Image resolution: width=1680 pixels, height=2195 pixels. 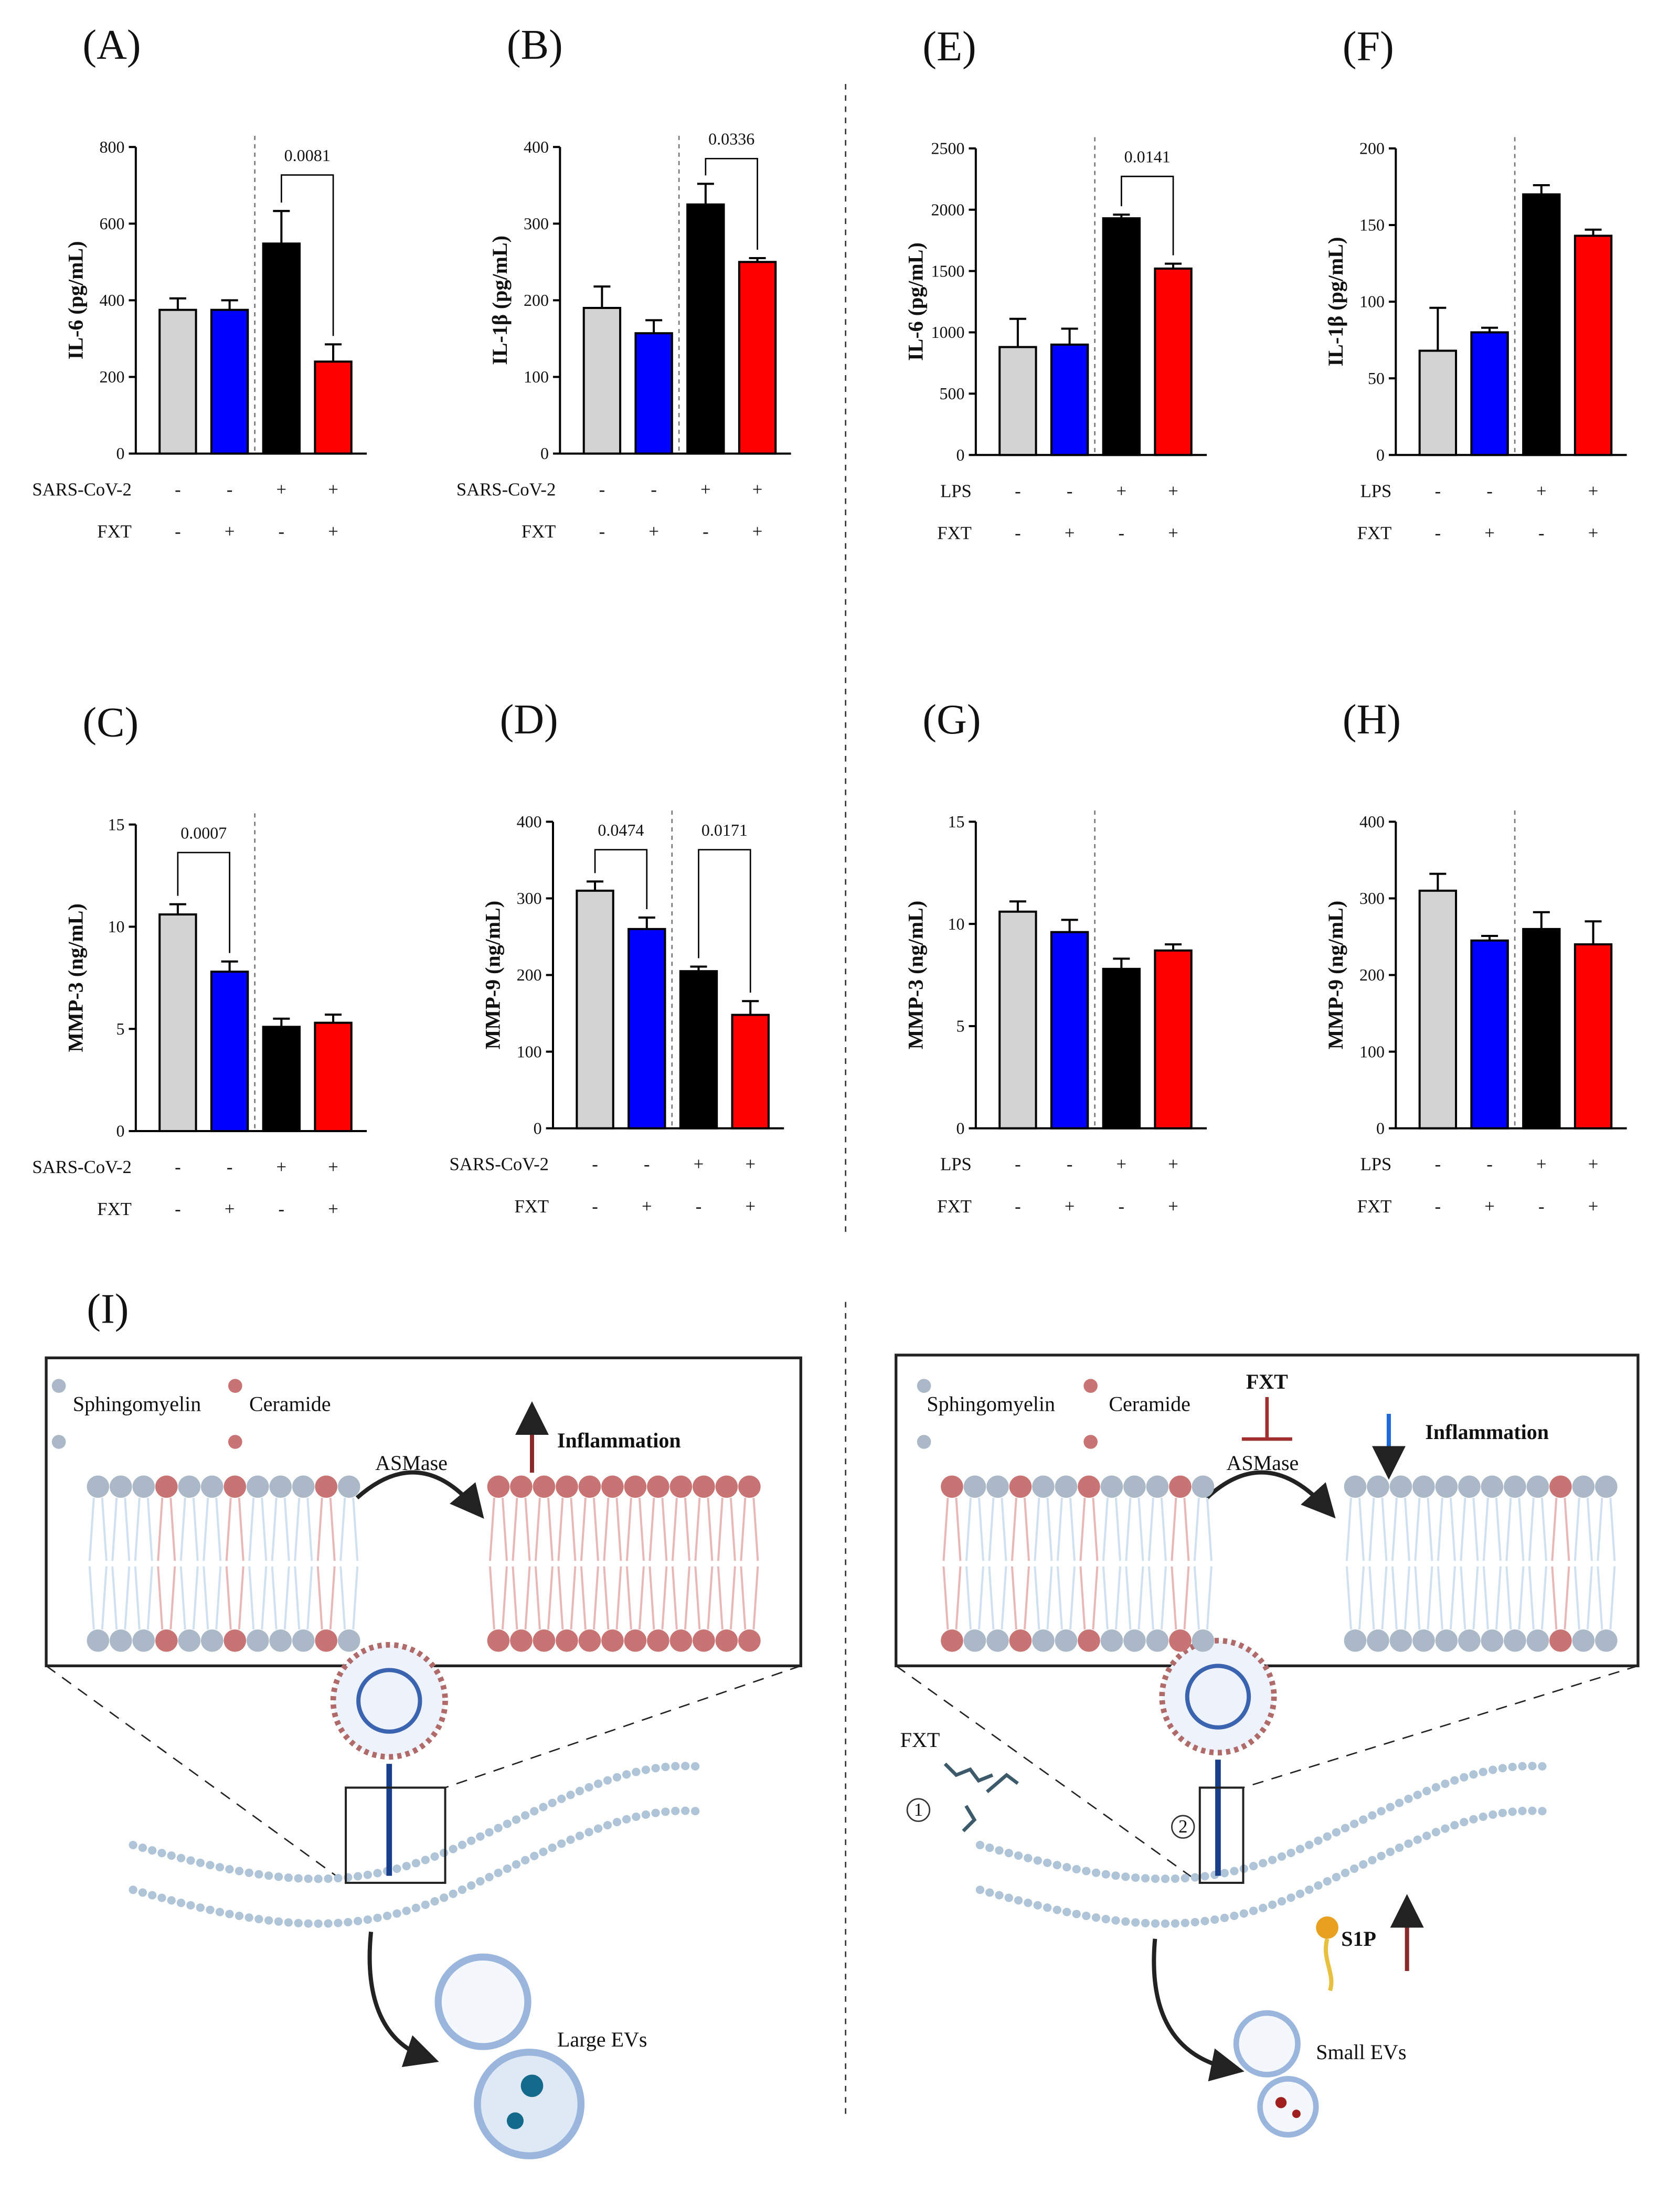 What do you see at coordinates (949, 47) in the screenshot?
I see `panel-label: (E)` at bounding box center [949, 47].